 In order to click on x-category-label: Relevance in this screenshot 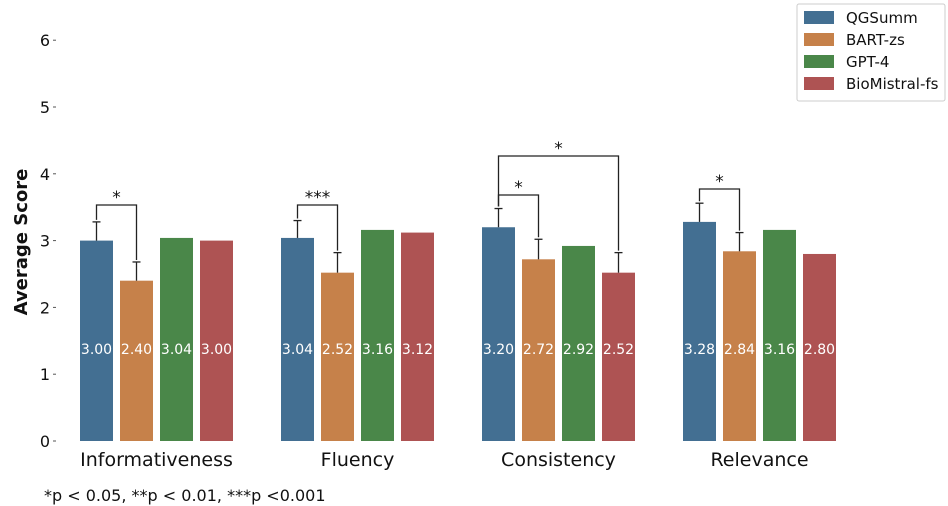, I will do `click(759, 460)`.